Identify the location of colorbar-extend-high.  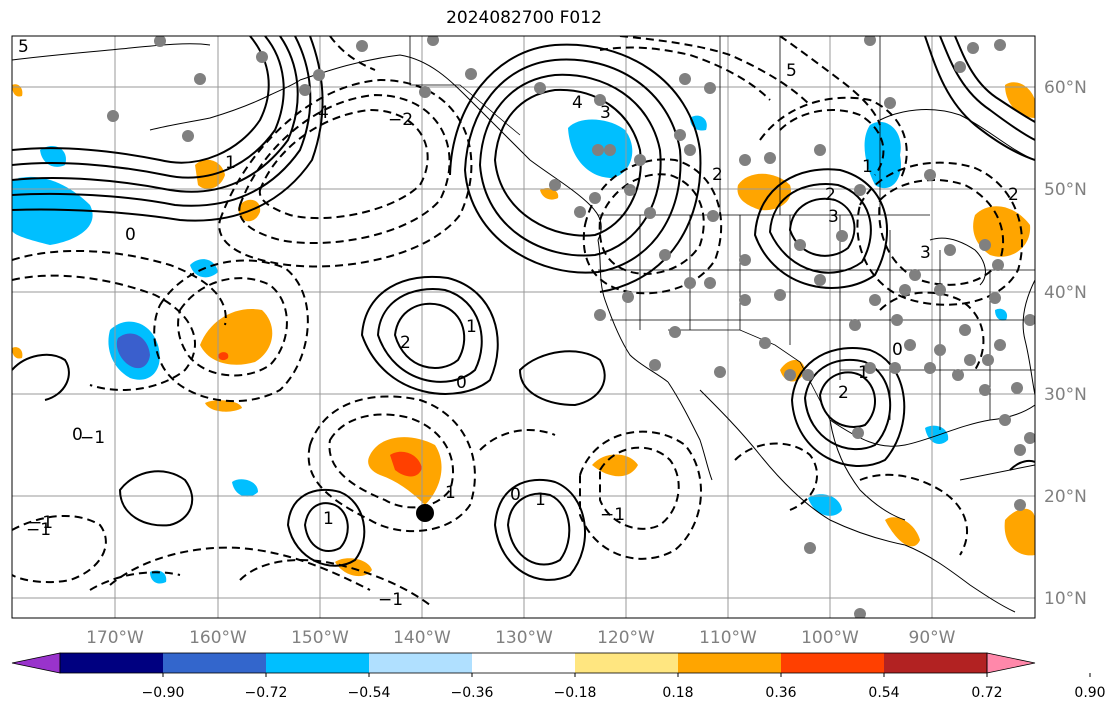
(1011, 663).